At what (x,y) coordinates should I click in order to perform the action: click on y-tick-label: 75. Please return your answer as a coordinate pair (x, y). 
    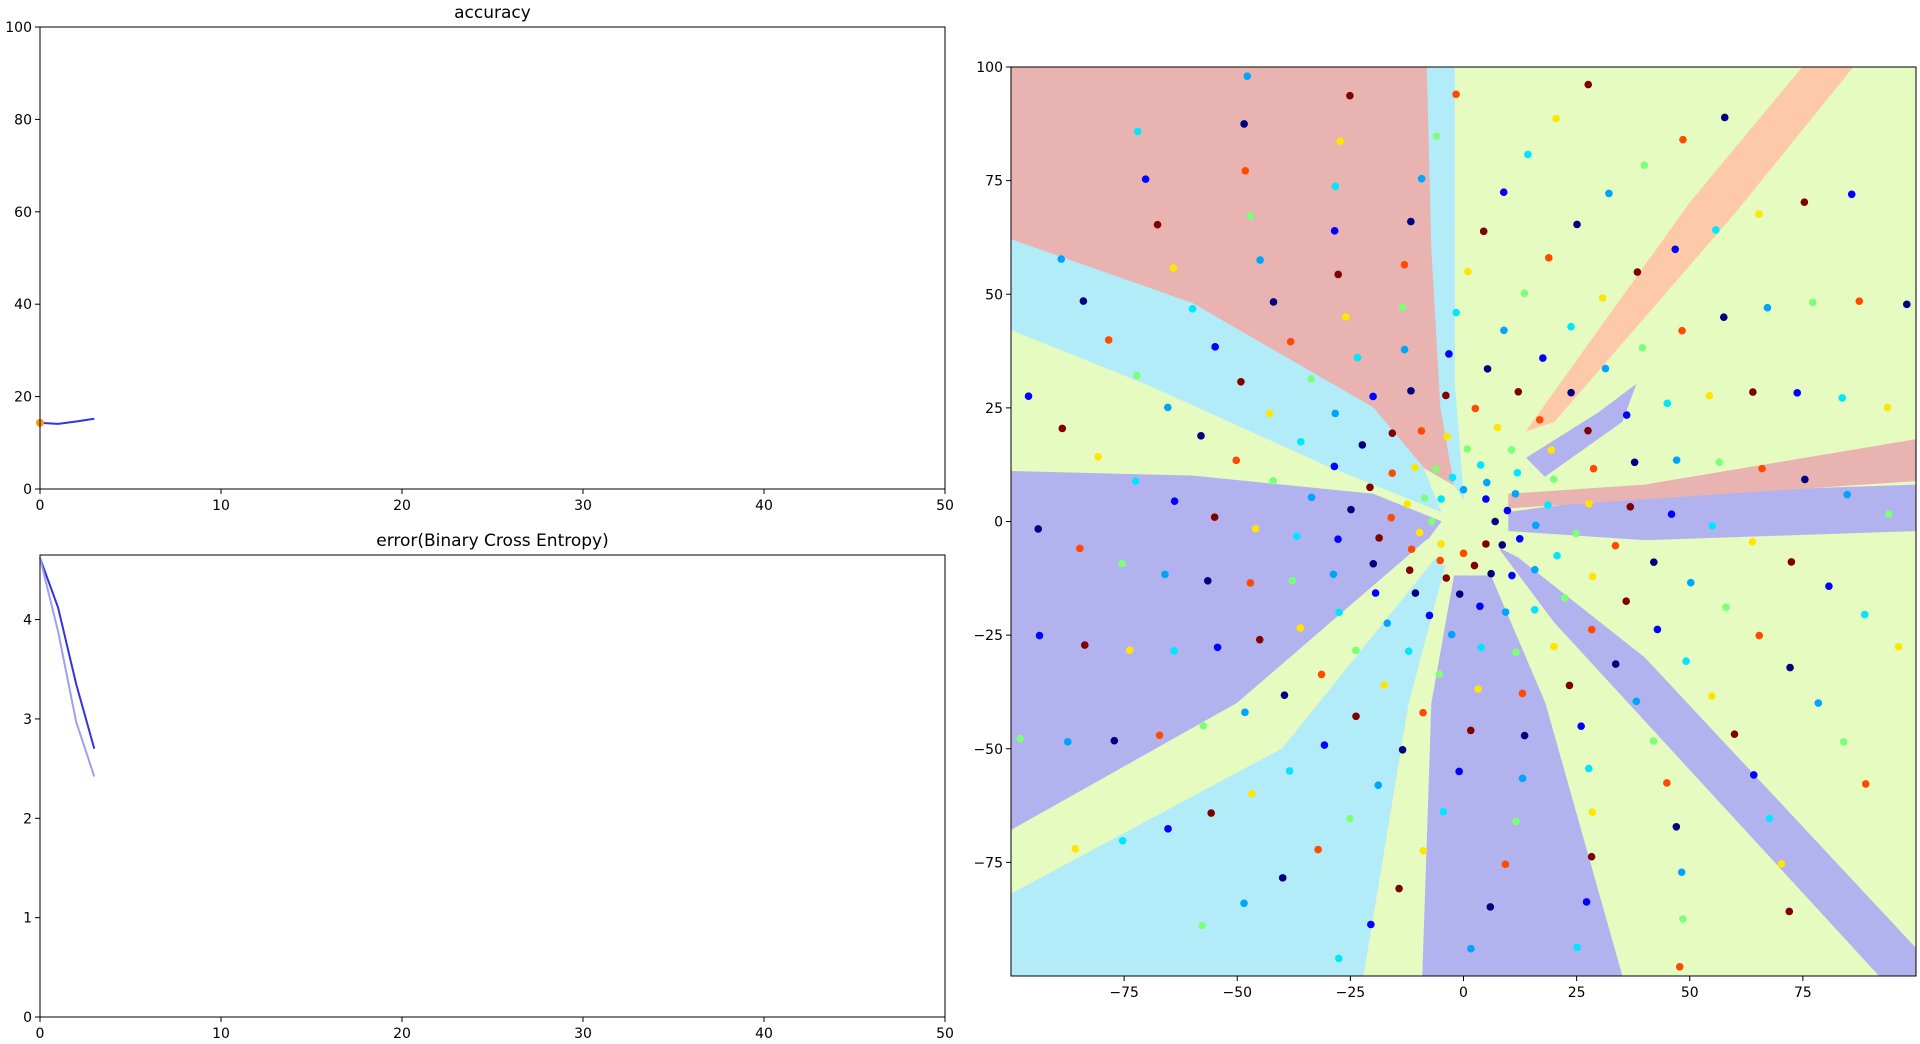
    Looking at the image, I should click on (994, 182).